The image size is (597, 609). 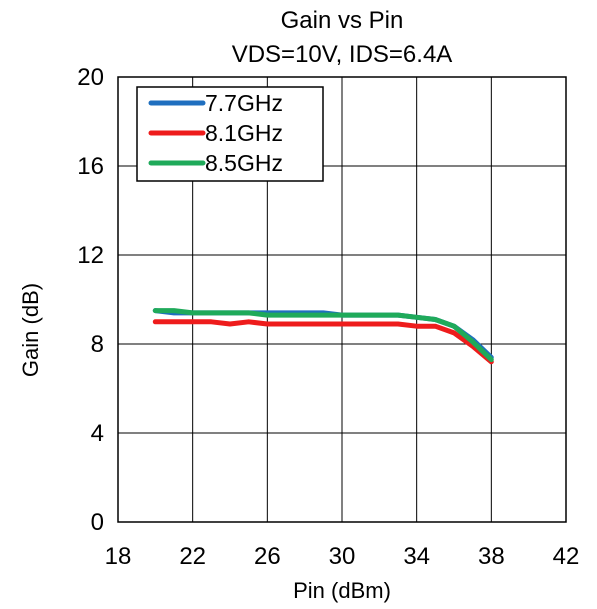 What do you see at coordinates (416, 556) in the screenshot?
I see `x-tick-label: 34` at bounding box center [416, 556].